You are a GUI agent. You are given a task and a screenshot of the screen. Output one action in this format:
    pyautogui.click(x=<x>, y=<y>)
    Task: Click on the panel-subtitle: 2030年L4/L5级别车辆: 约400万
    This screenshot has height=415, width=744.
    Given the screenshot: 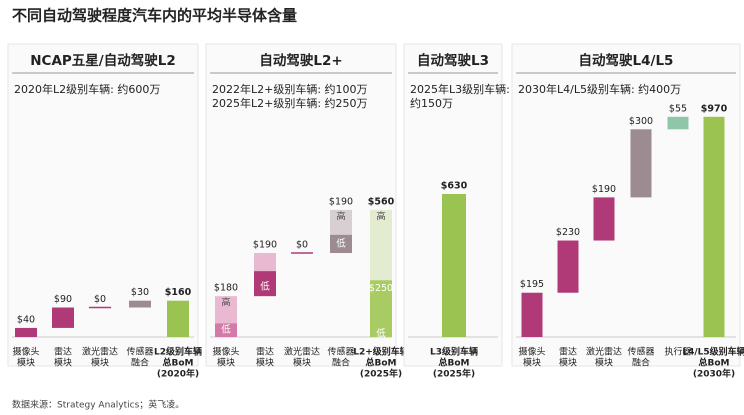 What is the action you would take?
    pyautogui.click(x=599, y=89)
    